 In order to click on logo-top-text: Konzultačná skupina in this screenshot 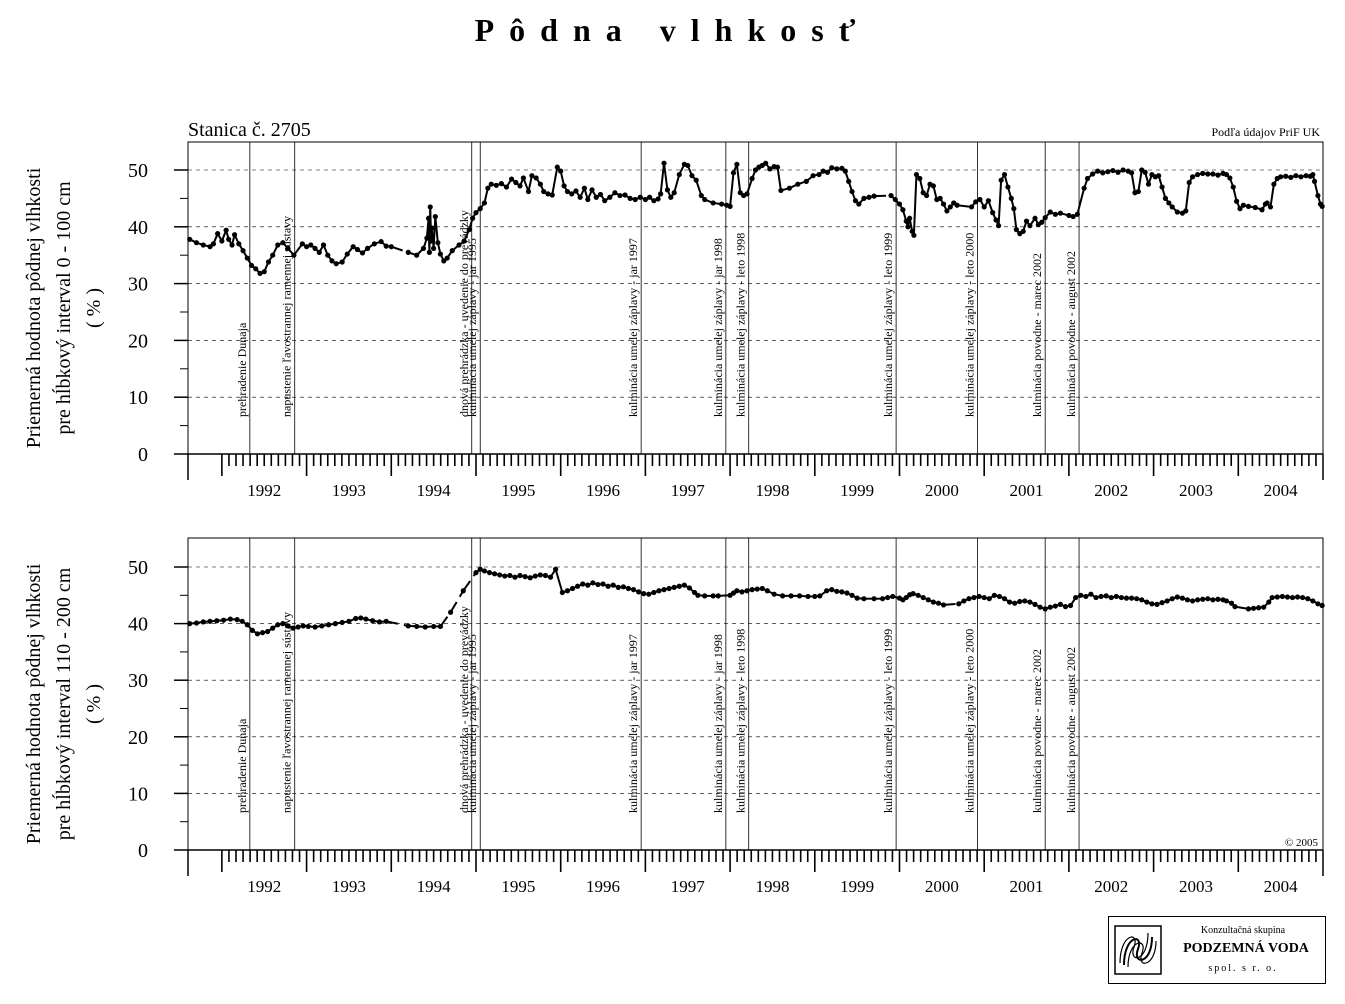, I will do `click(1243, 930)`.